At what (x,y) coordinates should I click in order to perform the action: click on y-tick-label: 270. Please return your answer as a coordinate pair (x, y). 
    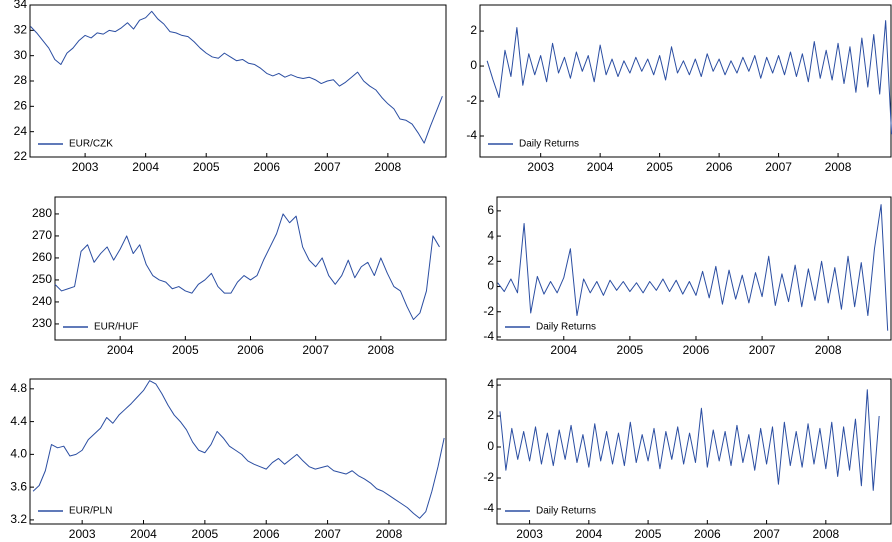
    Looking at the image, I should click on (42, 235).